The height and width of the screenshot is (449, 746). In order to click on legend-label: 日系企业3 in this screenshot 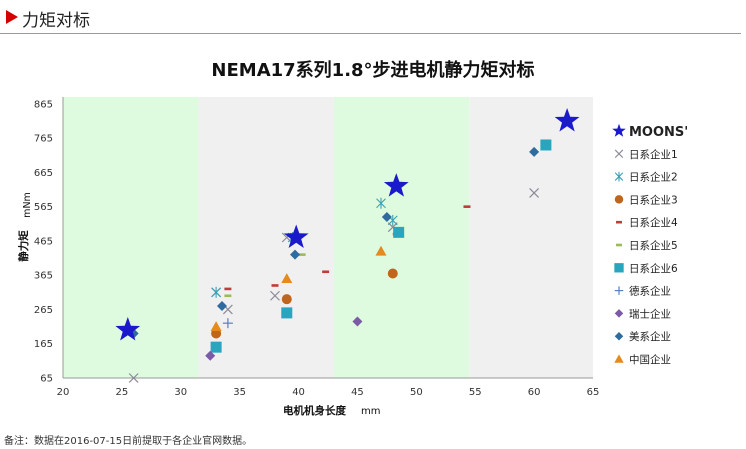, I will do `click(653, 199)`.